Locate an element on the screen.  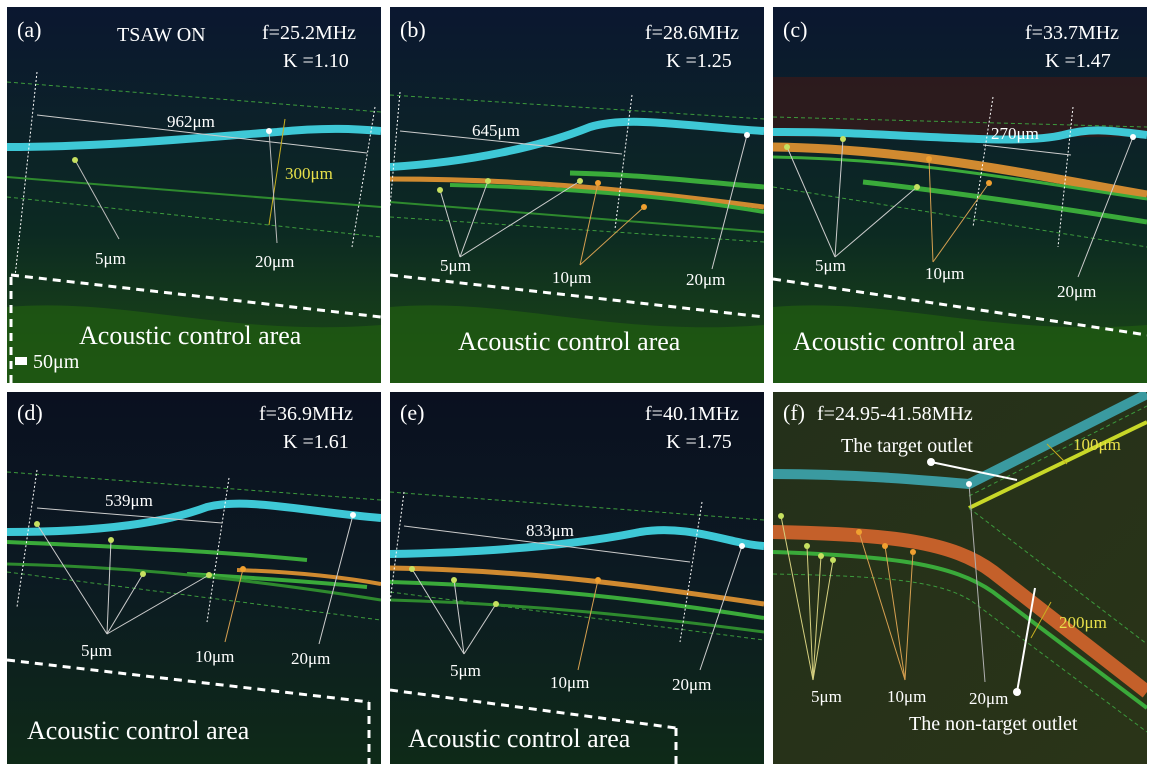
panel-b-particle-10: 10μm is located at coordinates (572, 277).